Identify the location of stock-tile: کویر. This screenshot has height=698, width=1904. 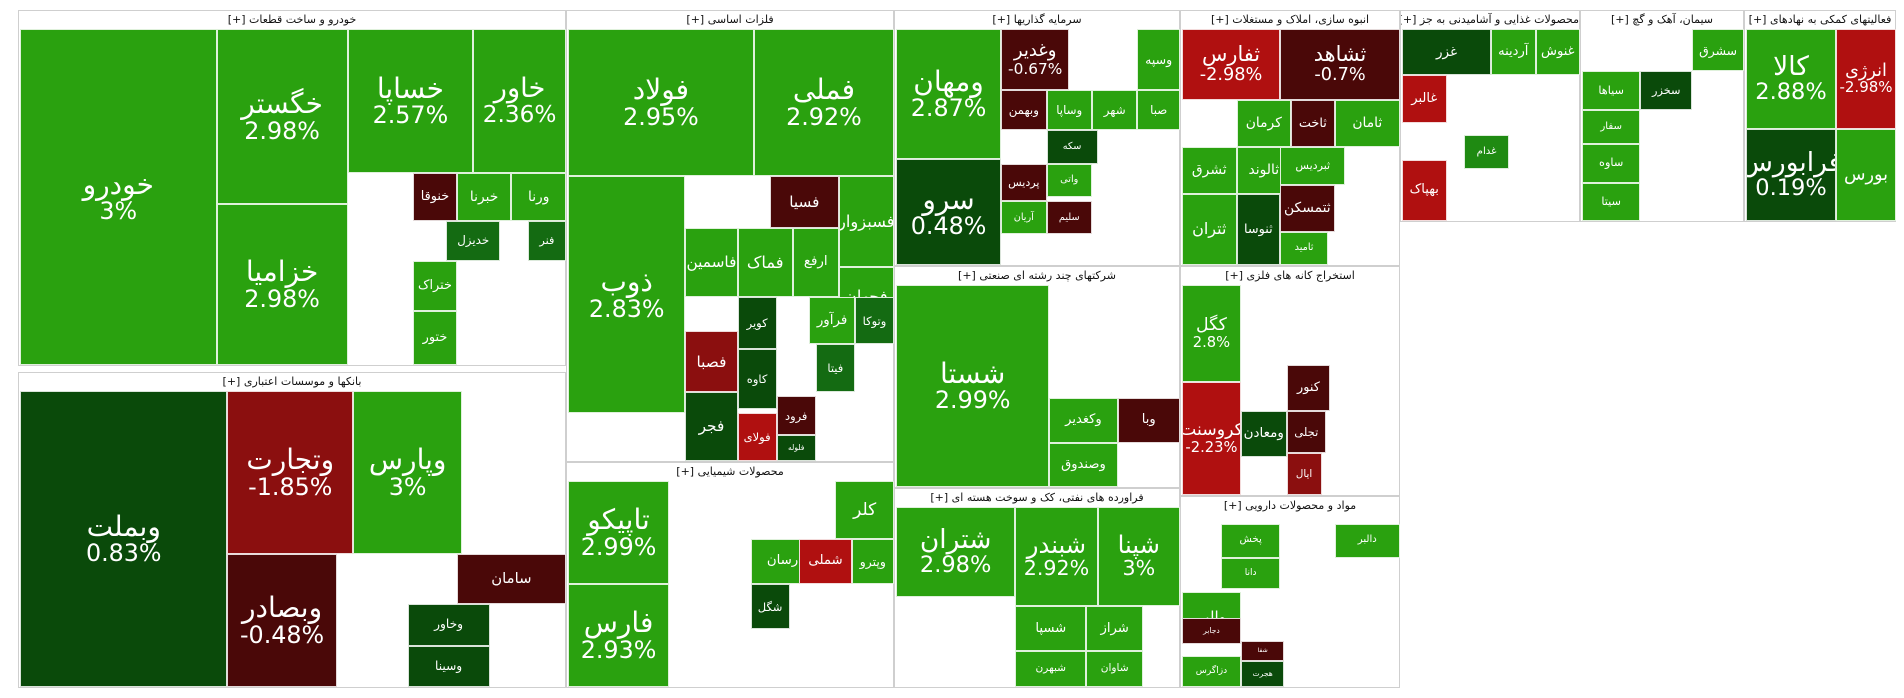
(757, 322).